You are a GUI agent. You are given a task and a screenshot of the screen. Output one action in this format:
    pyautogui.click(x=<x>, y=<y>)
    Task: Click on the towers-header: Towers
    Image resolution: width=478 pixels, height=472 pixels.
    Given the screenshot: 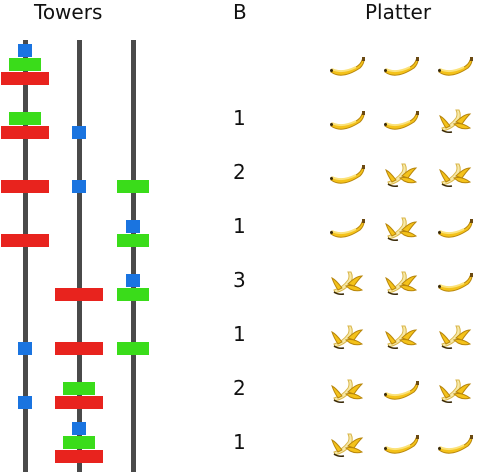 What is the action you would take?
    pyautogui.click(x=68, y=12)
    